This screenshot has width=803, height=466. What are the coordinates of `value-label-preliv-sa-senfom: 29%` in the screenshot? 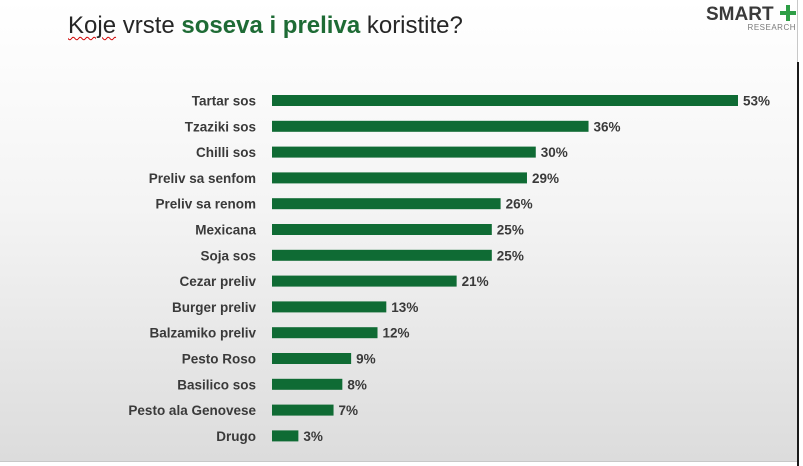 It's located at (545, 178).